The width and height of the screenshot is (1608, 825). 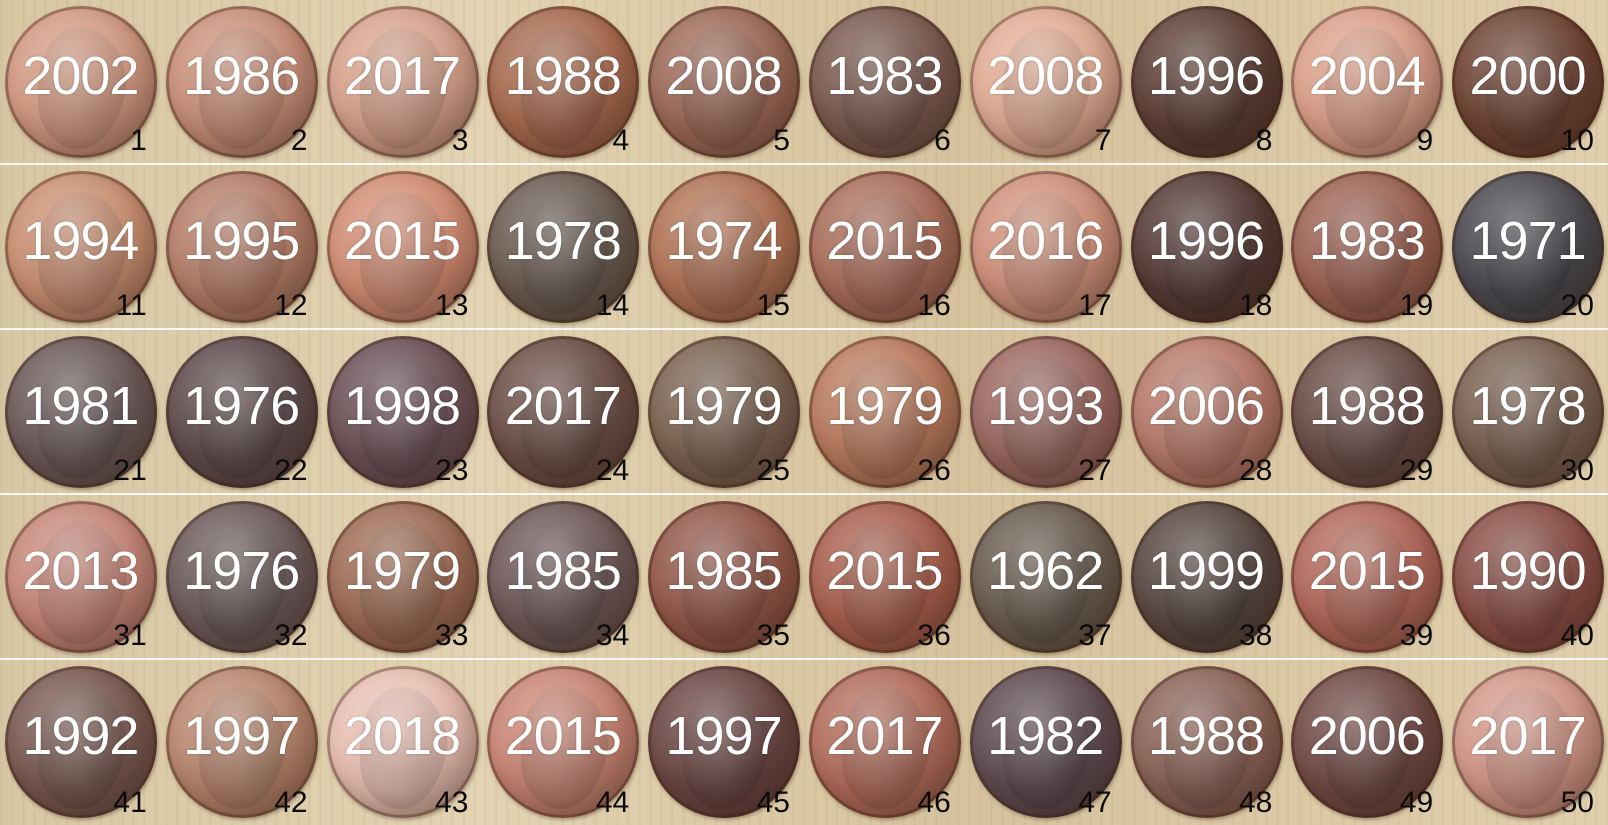 What do you see at coordinates (291, 802) in the screenshot?
I see `coin-index-label: 42` at bounding box center [291, 802].